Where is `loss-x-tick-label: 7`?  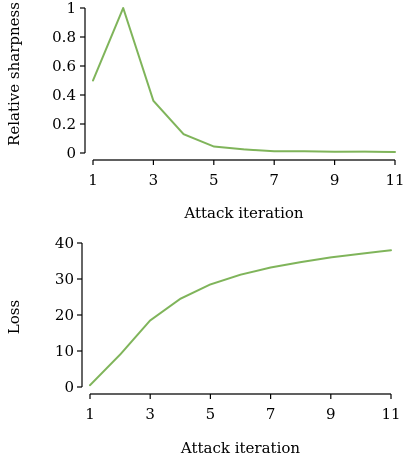 loss-x-tick-label: 7 is located at coordinates (271, 414).